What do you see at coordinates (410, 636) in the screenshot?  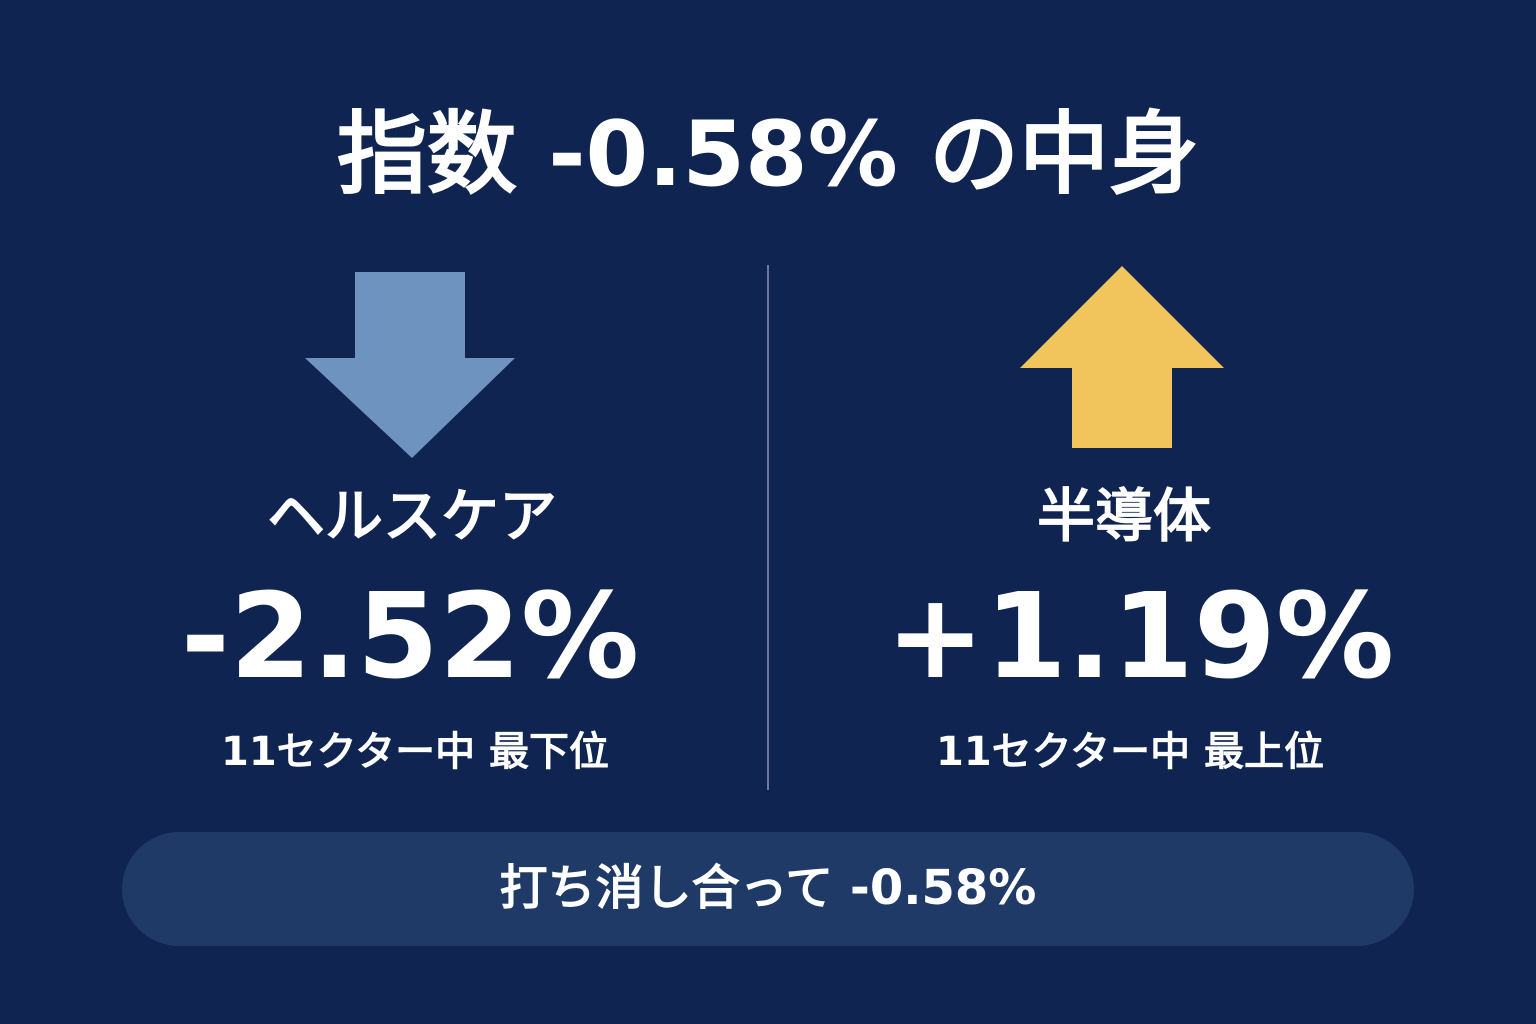 I see `panel-value: -2.52%` at bounding box center [410, 636].